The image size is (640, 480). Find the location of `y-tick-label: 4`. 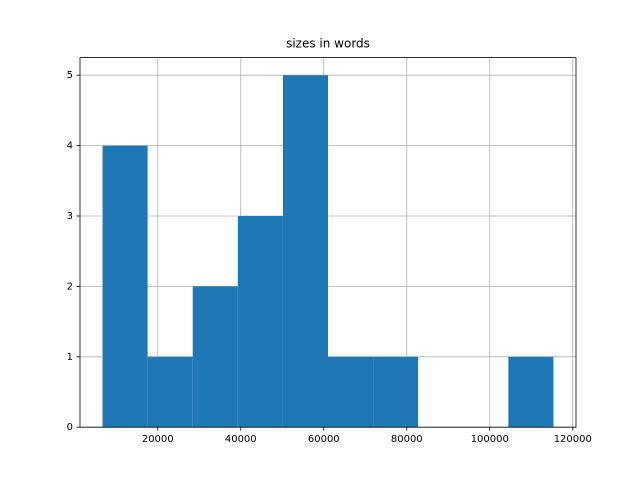

y-tick-label: 4 is located at coordinates (70, 146).